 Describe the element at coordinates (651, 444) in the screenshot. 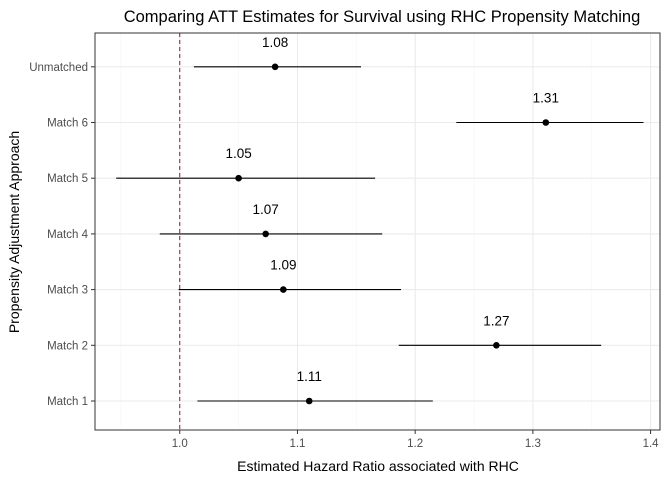

I see `x-tick-label: 1.4` at that location.